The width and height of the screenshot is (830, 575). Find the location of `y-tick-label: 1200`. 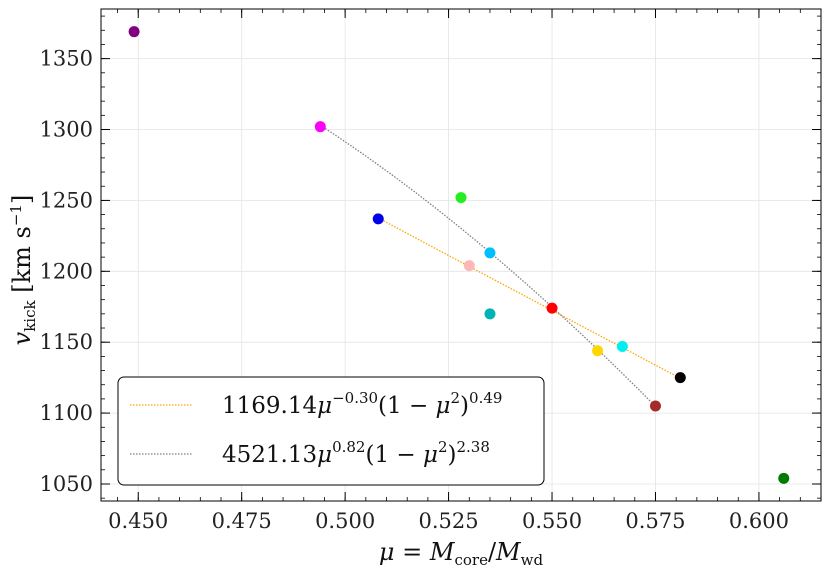

y-tick-label: 1200 is located at coordinates (66, 271).